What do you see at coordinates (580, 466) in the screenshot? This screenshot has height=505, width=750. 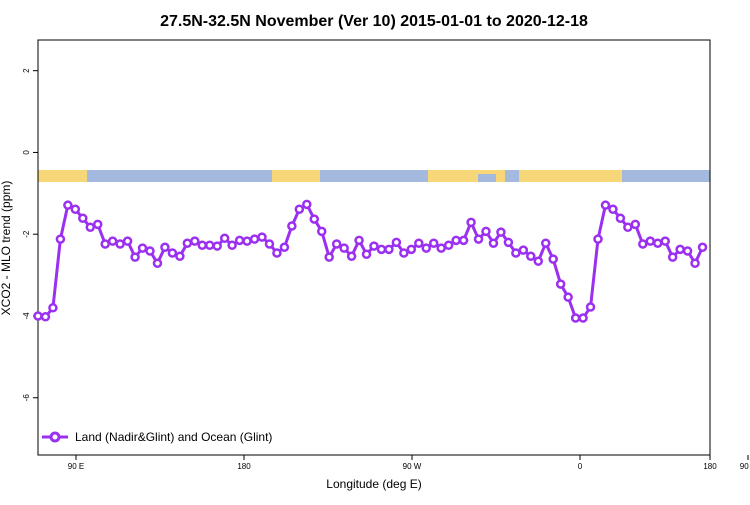 I see `x-tick-label: 0` at bounding box center [580, 466].